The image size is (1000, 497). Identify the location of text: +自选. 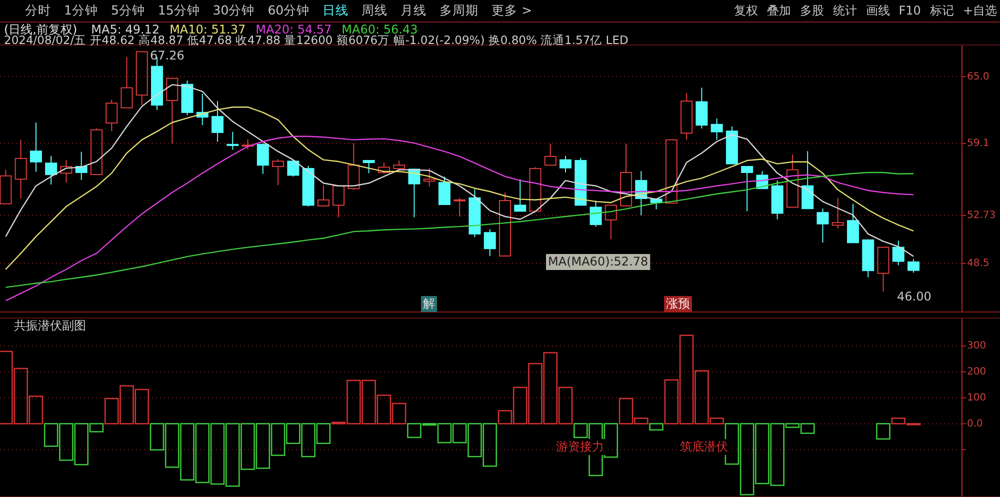
(980, 10).